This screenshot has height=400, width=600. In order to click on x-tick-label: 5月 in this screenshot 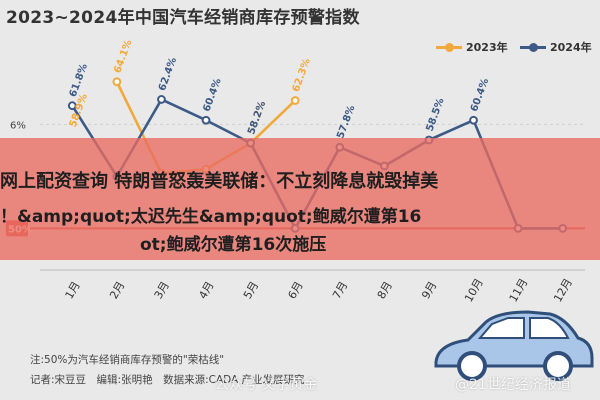, I will do `click(251, 290)`.